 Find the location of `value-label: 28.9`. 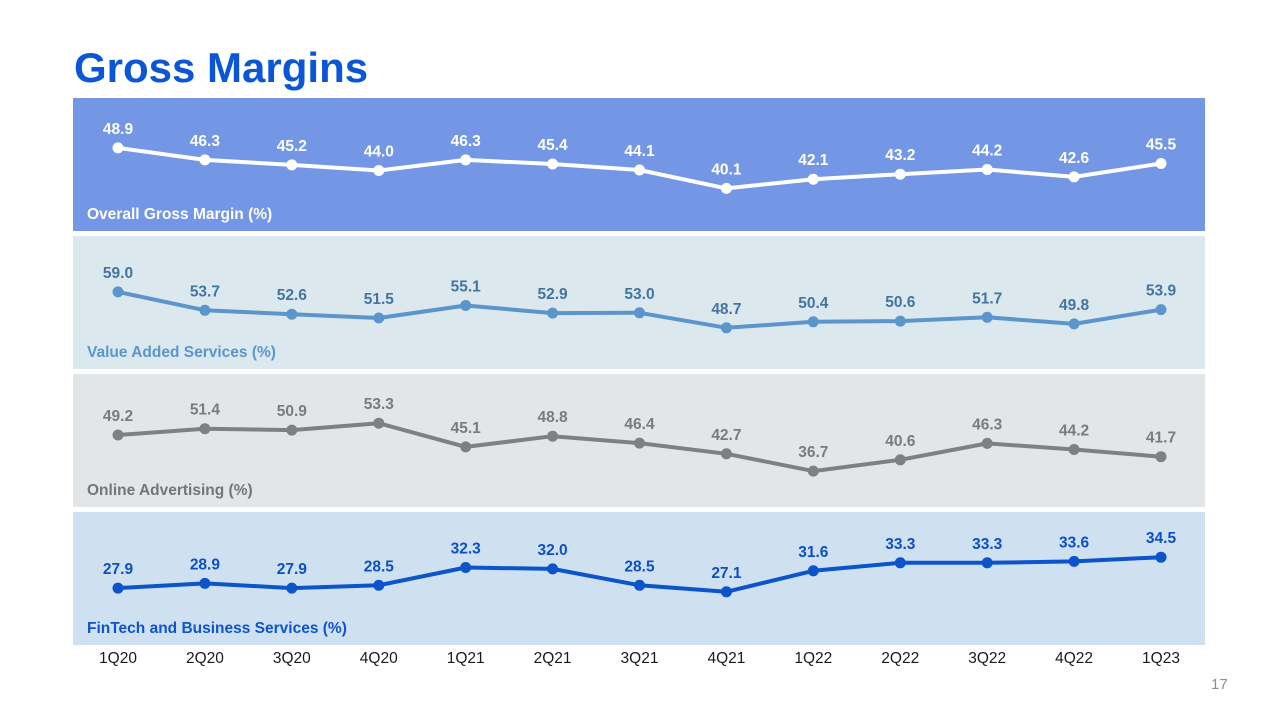

value-label: 28.9 is located at coordinates (205, 564).